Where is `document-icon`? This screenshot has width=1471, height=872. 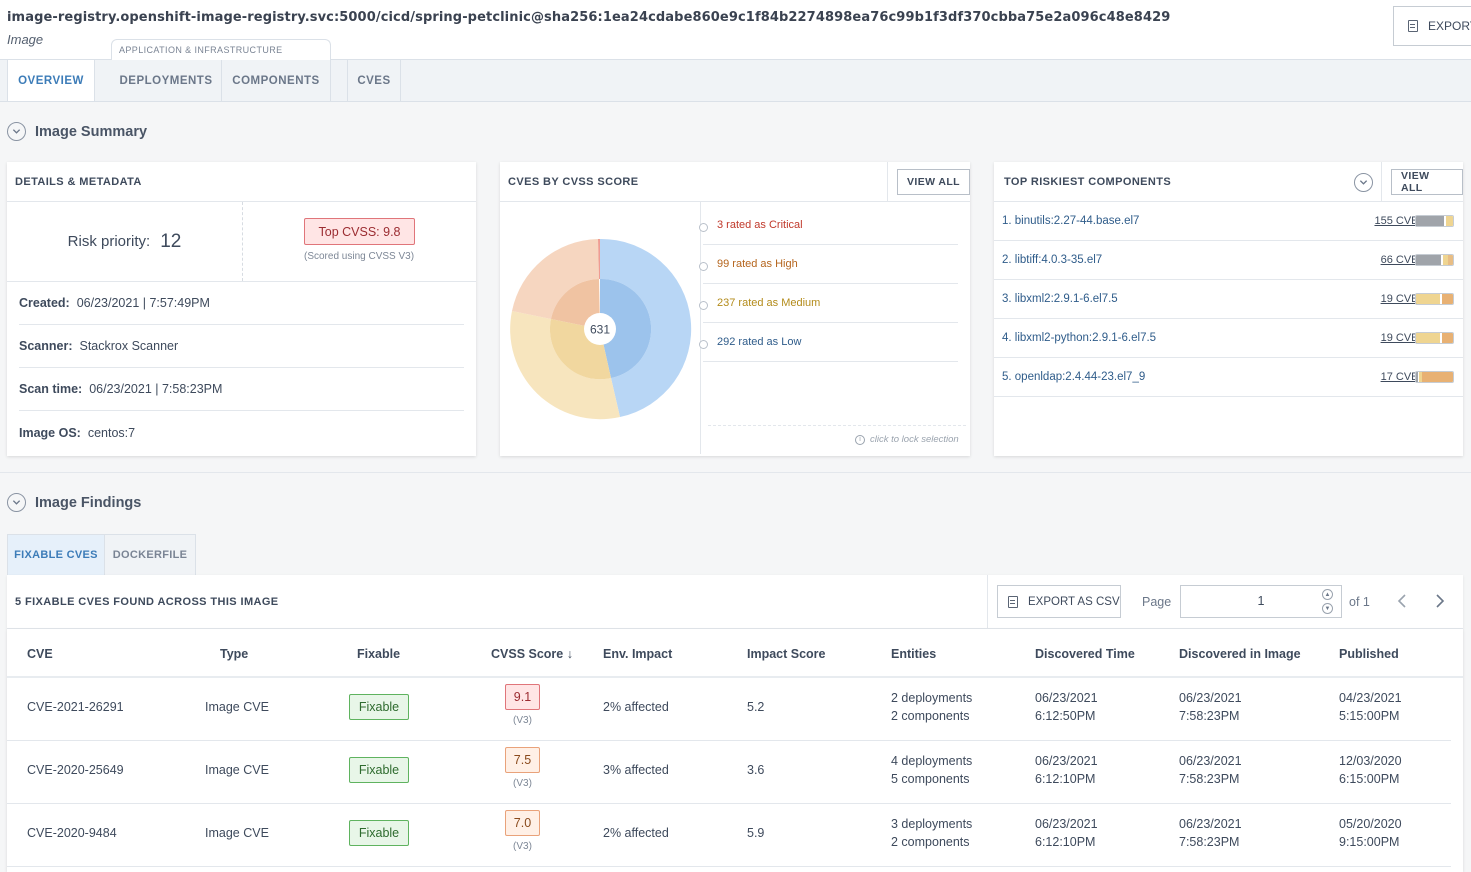
document-icon is located at coordinates (1013, 601).